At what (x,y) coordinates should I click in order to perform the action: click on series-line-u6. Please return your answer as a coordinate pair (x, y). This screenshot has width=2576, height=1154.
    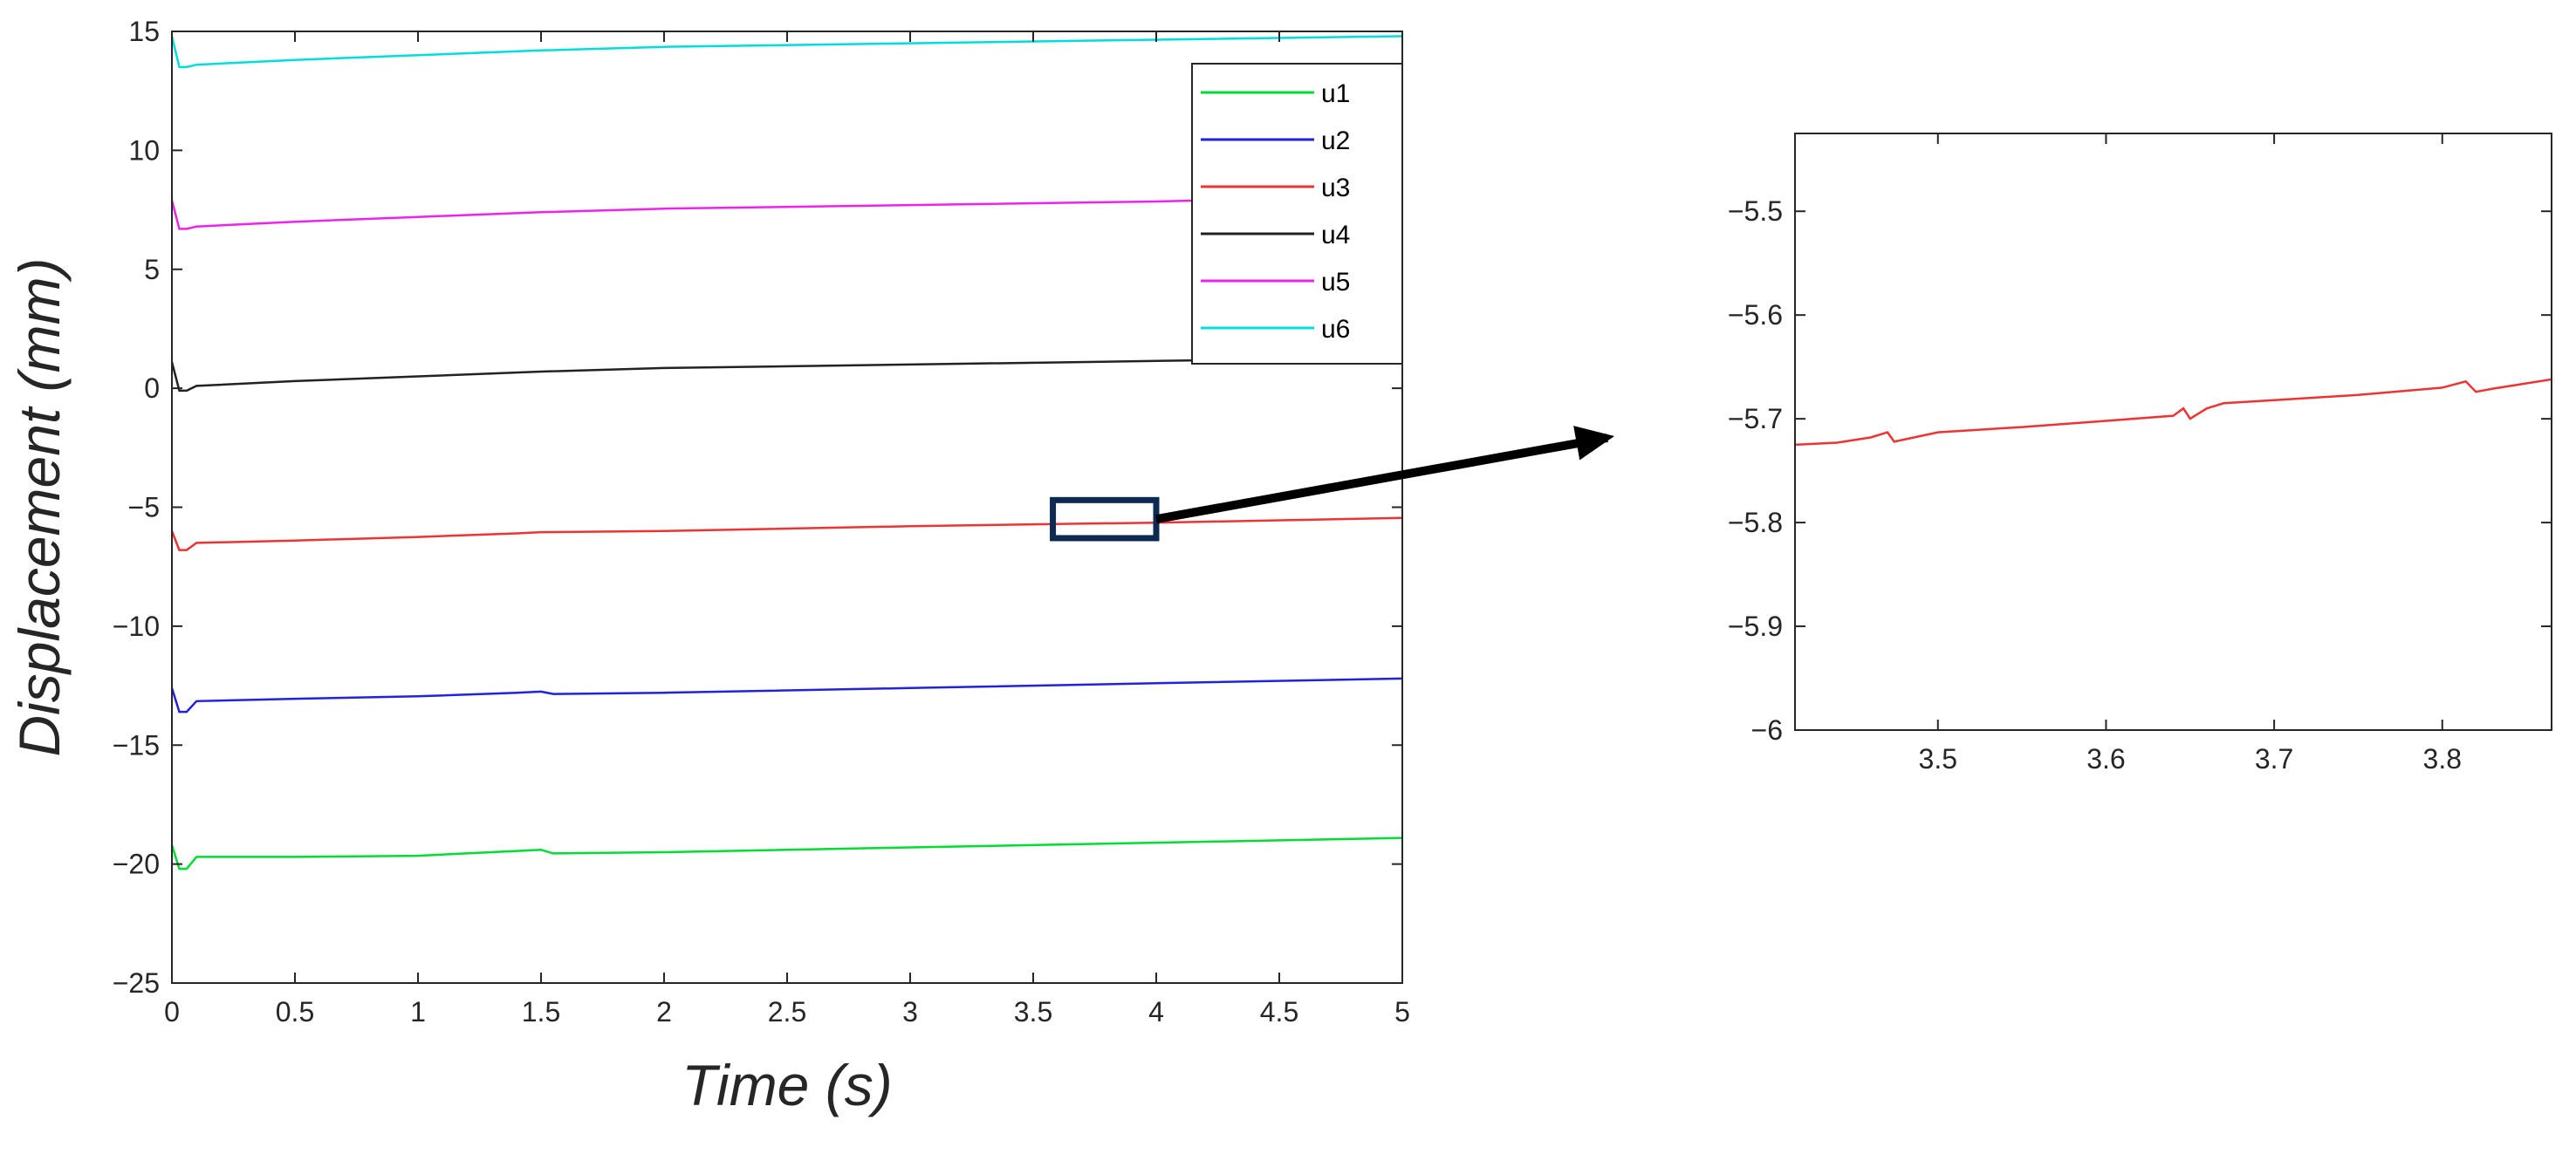
    Looking at the image, I should click on (787, 52).